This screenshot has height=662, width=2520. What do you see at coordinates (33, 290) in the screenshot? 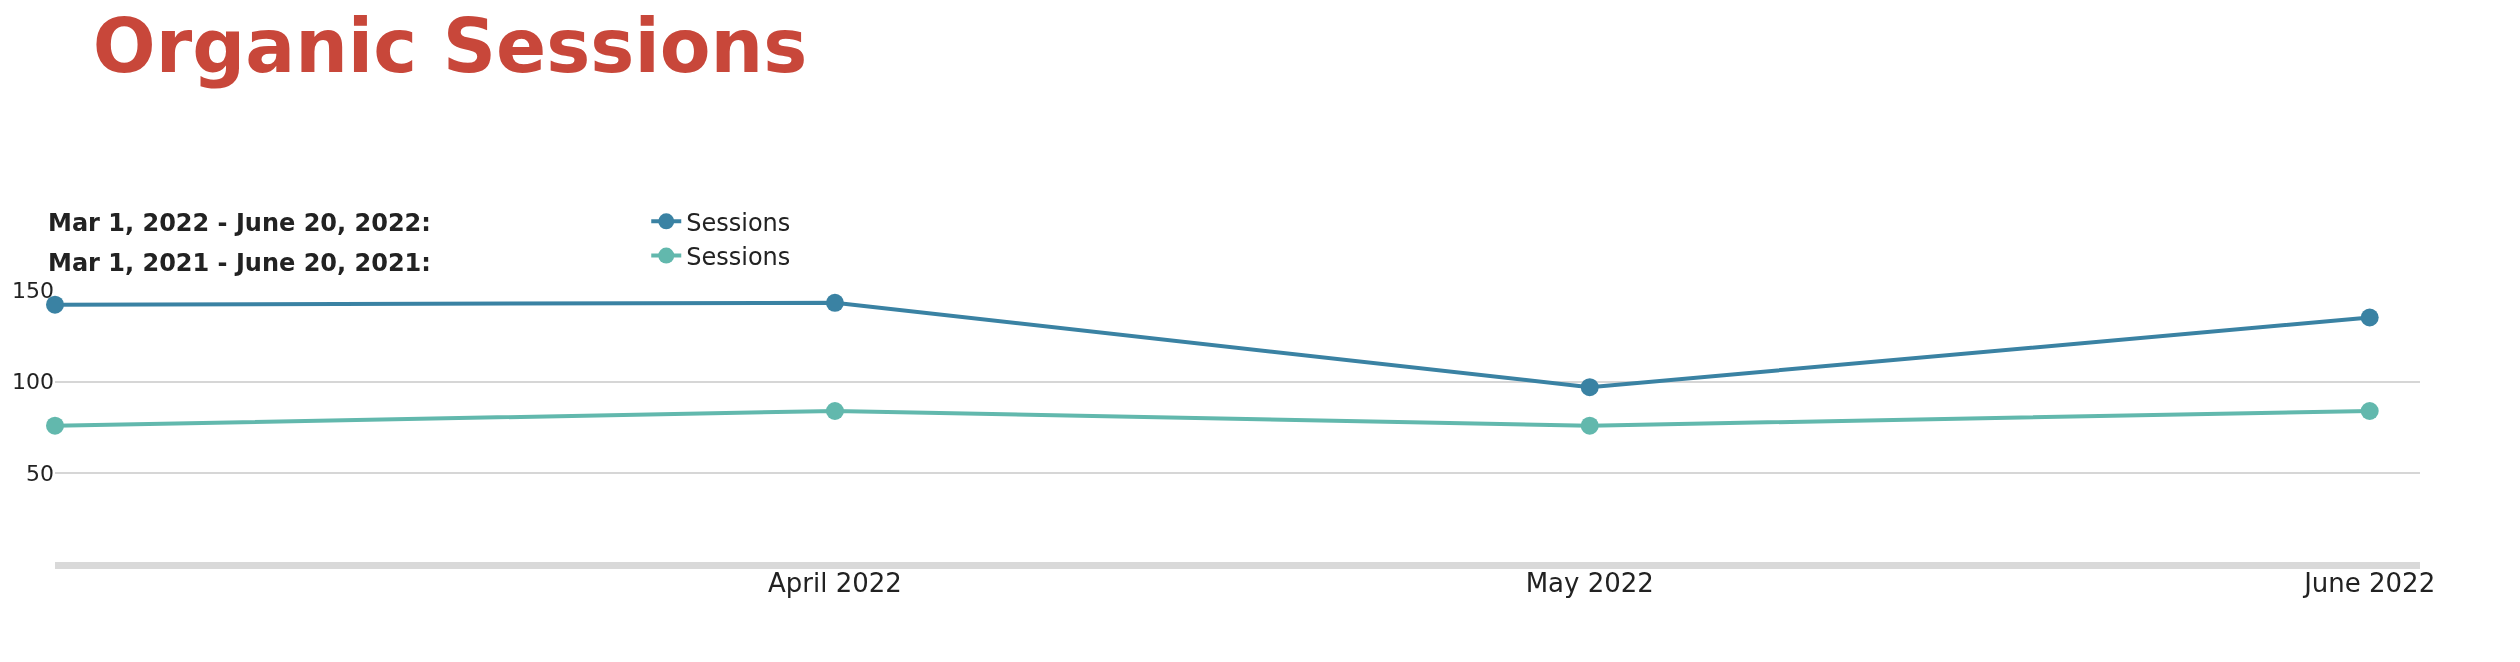
I see `y-tick-label: 150` at bounding box center [33, 290].